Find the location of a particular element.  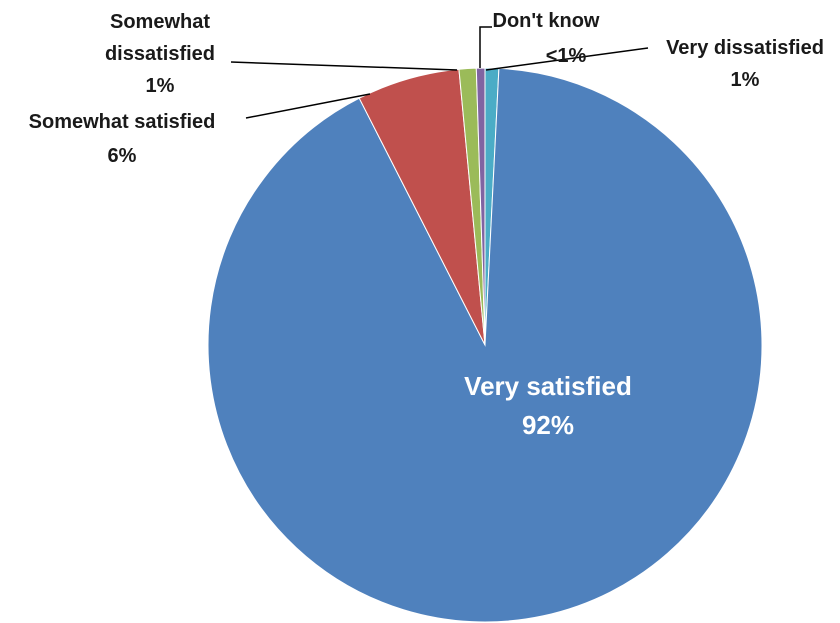

pie-slice-don-t-know is located at coordinates (480, 206).